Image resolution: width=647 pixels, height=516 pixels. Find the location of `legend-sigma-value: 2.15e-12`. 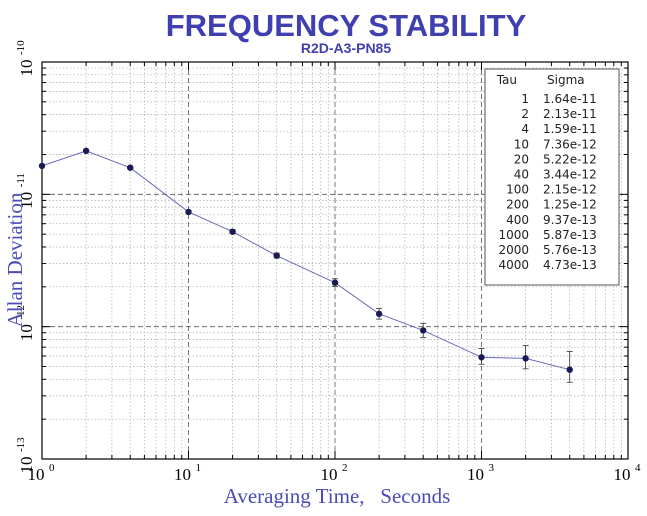

legend-sigma-value: 2.15e-12 is located at coordinates (570, 190).